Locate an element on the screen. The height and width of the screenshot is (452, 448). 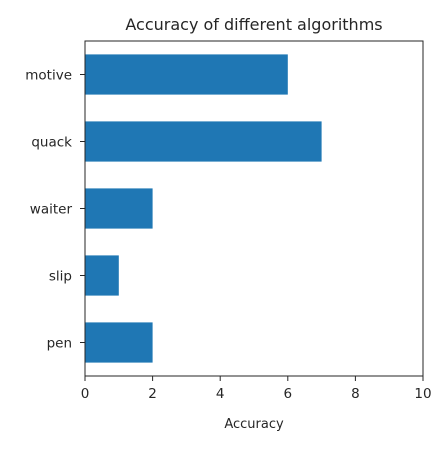
x-tick-label-4: 4 is located at coordinates (220, 394).